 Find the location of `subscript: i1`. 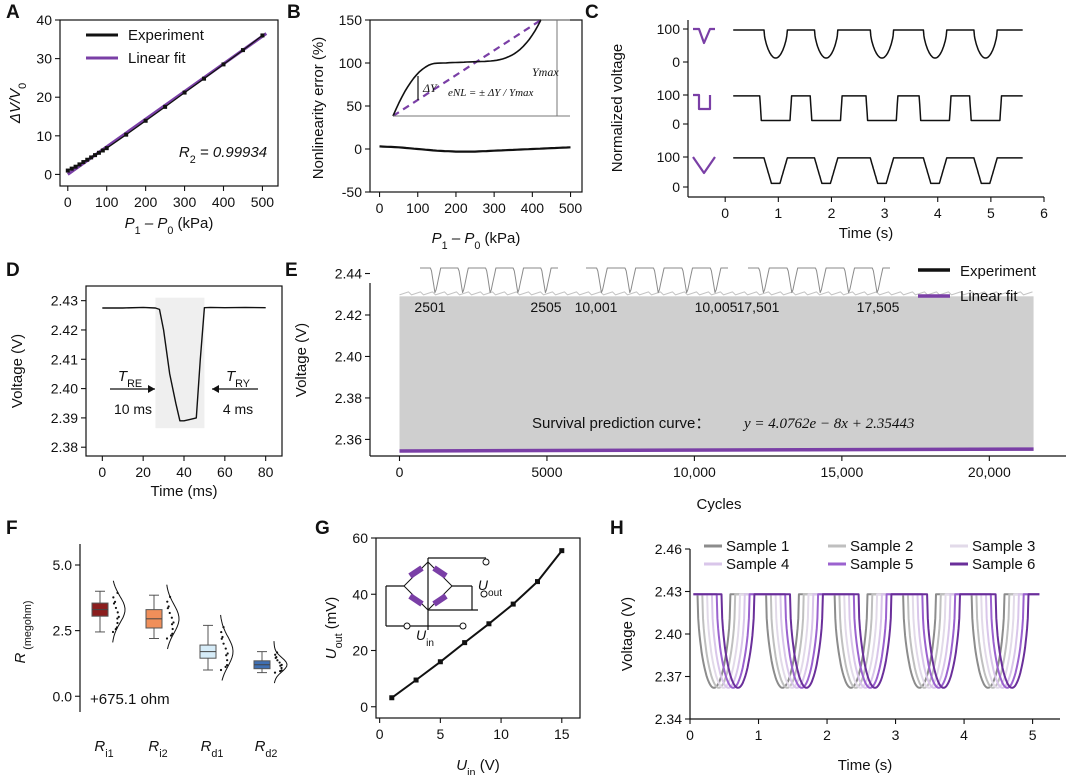

subscript: i1 is located at coordinates (109, 754).